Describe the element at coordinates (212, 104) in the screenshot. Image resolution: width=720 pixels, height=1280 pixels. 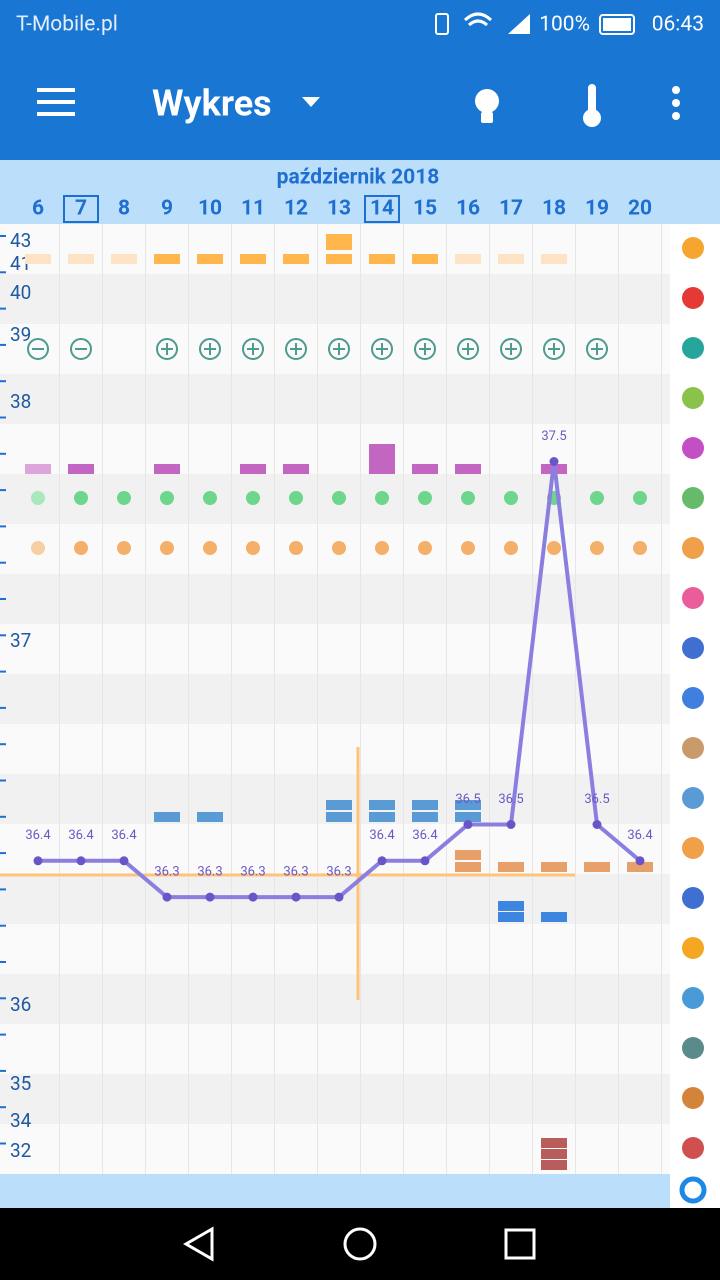
I see `app-title: Wykres` at that location.